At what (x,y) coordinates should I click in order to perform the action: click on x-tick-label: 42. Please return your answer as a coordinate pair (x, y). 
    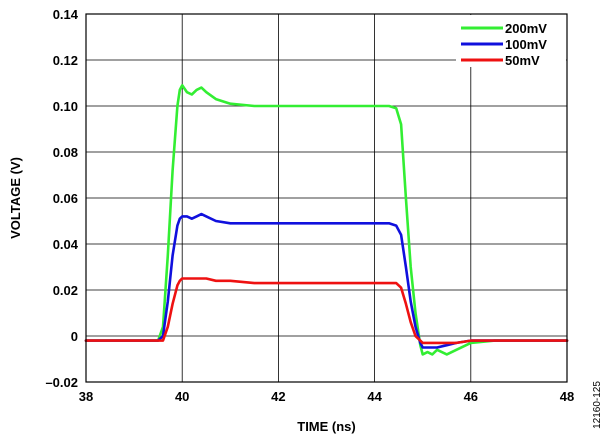
    Looking at the image, I should click on (278, 396).